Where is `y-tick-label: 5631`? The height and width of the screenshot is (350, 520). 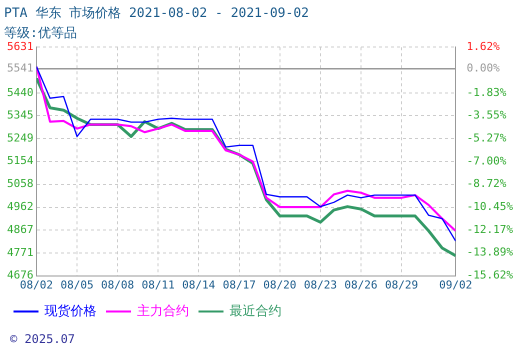
y-tick-label: 5631 is located at coordinates (20, 47).